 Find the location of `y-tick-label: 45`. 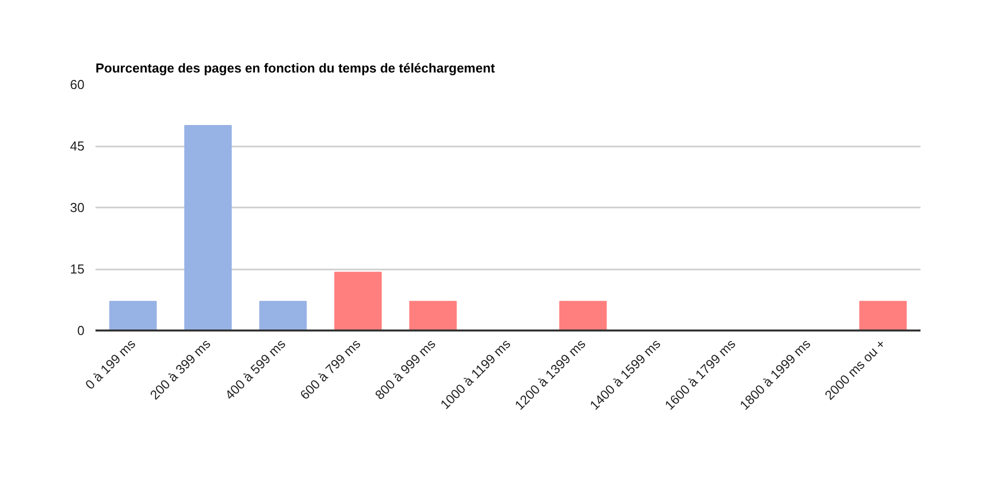

y-tick-label: 45 is located at coordinates (77, 146).